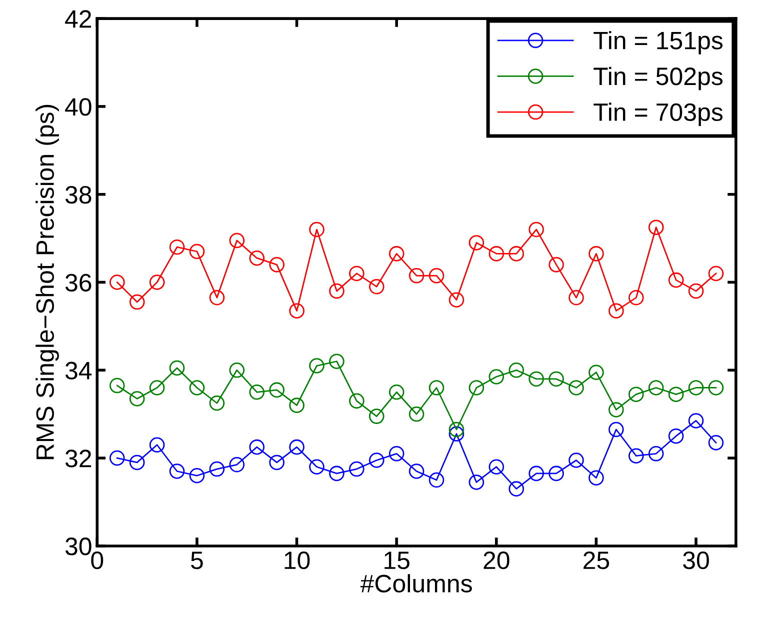  Describe the element at coordinates (696, 560) in the screenshot. I see `x-tick-label: 30` at that location.